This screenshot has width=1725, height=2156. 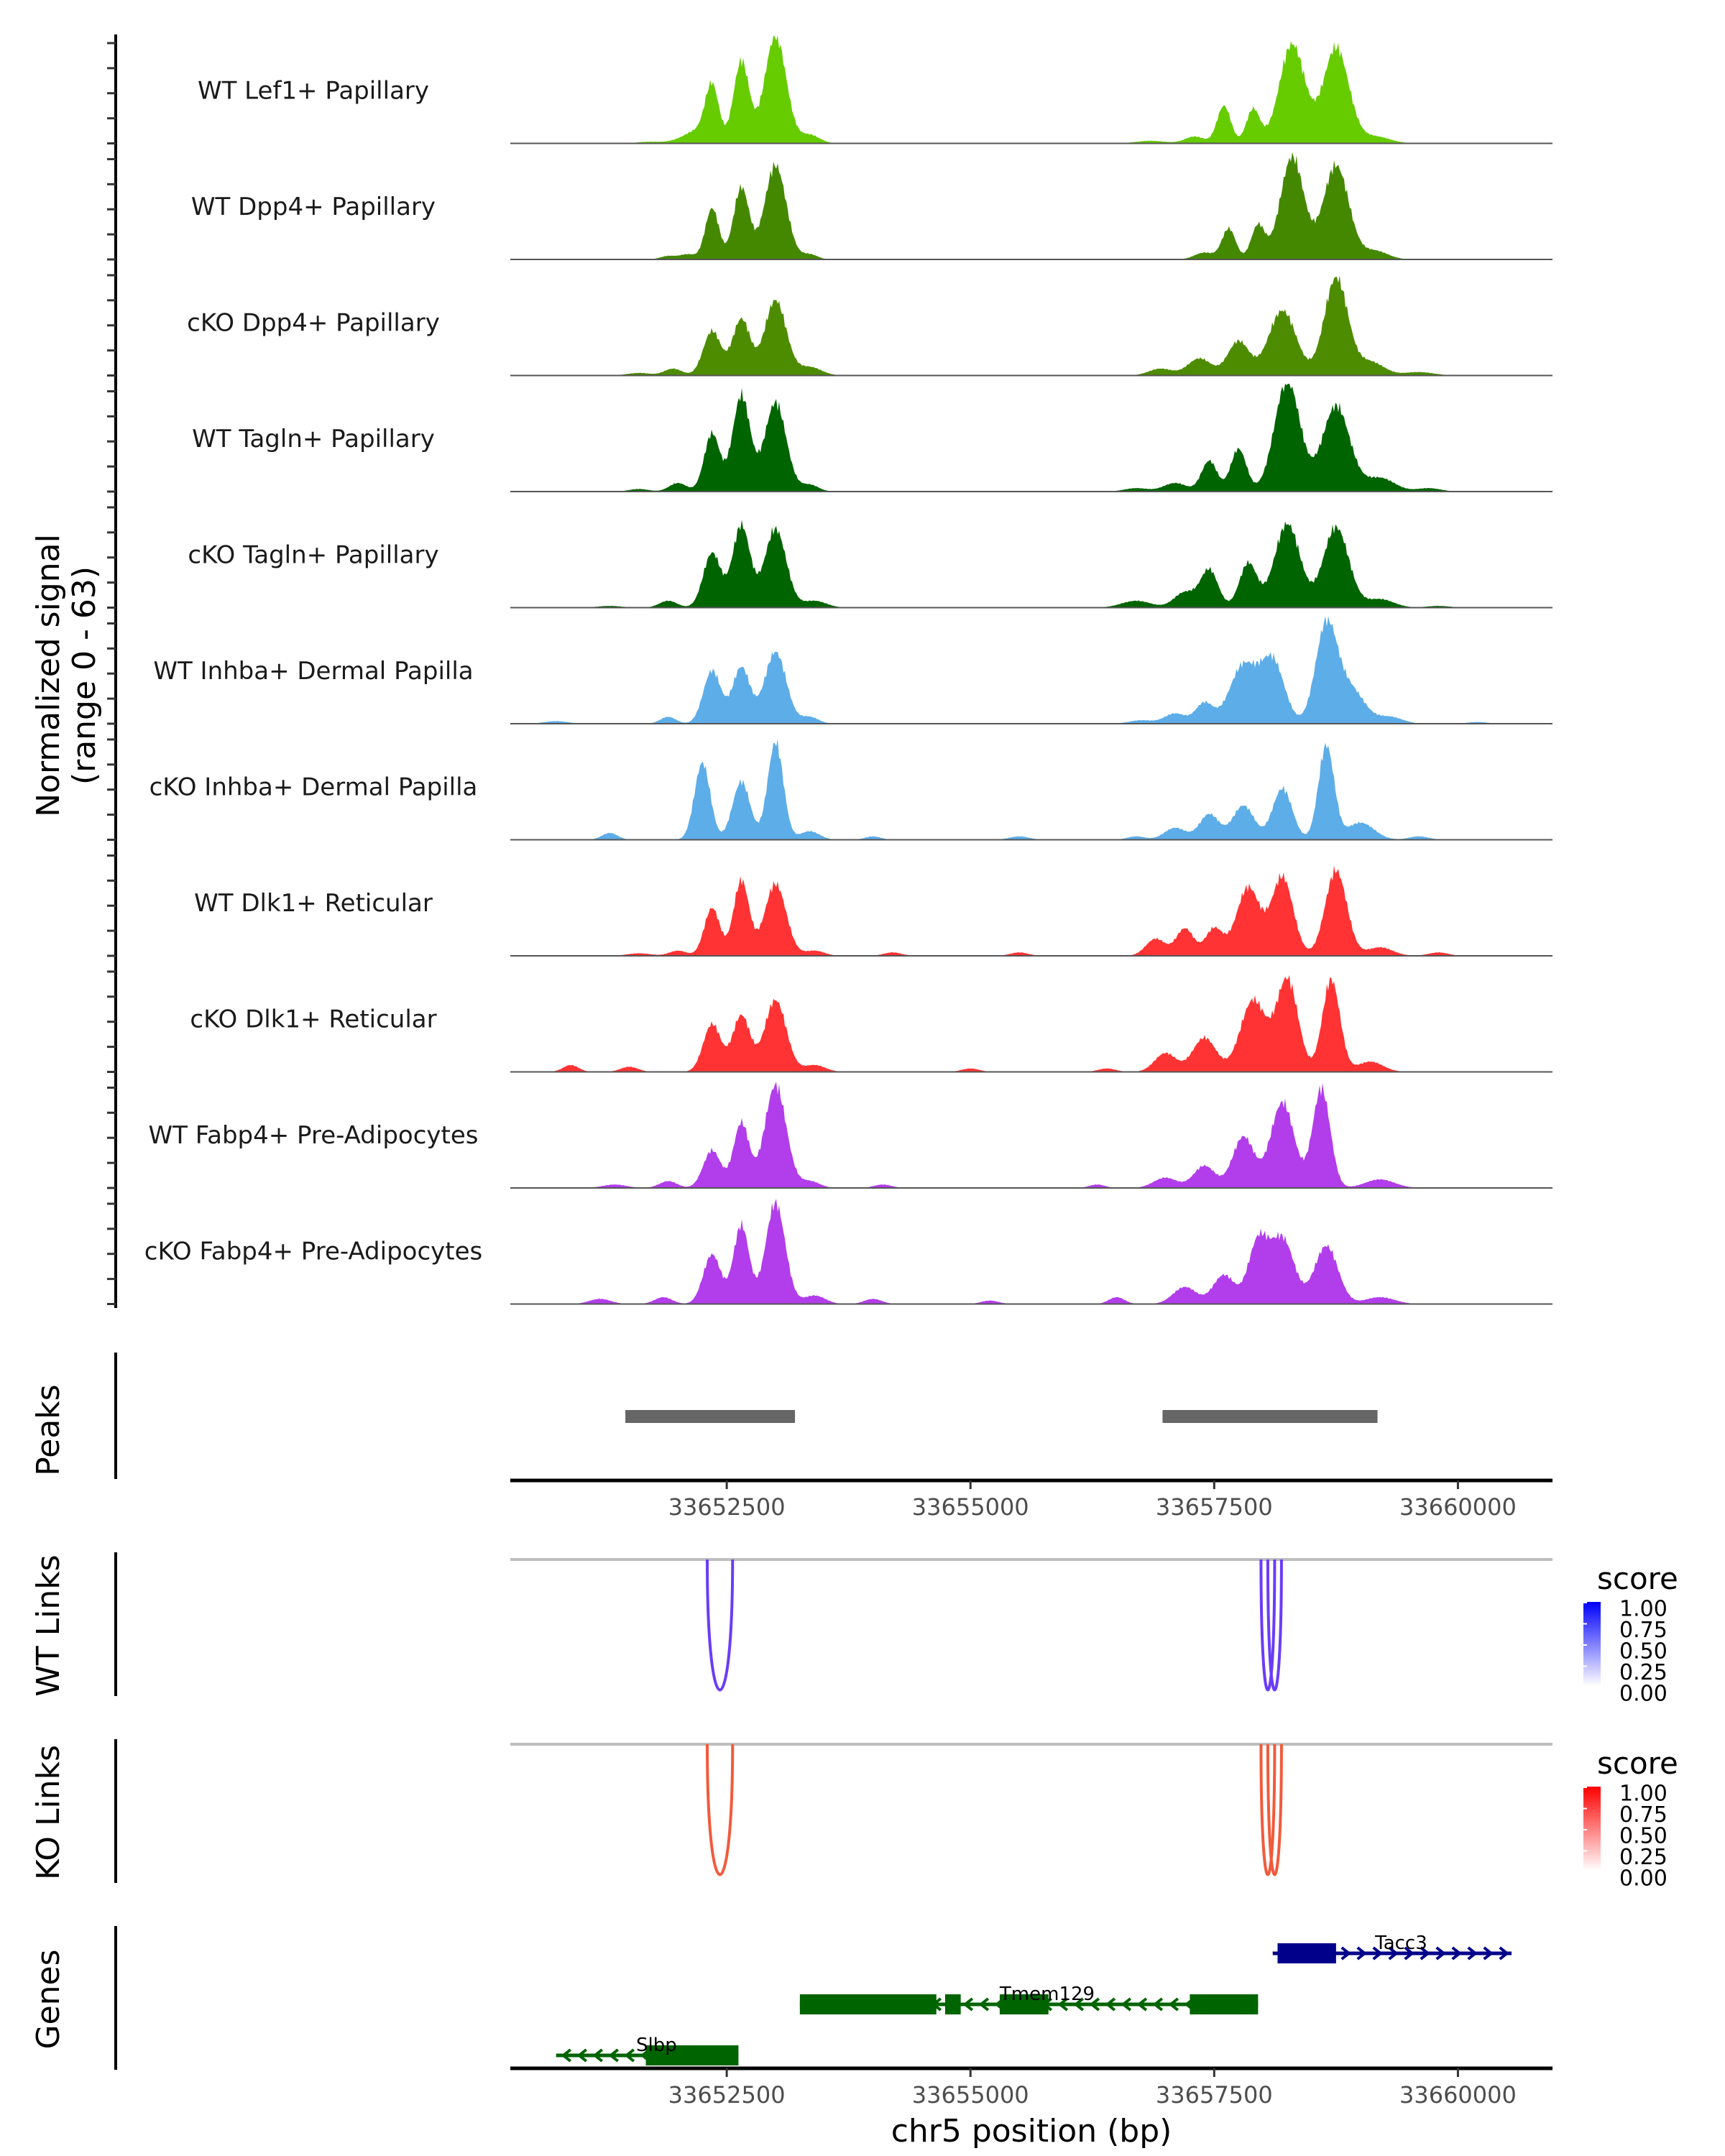 I want to click on peaks-track-label: Peaks, so click(x=48, y=1429).